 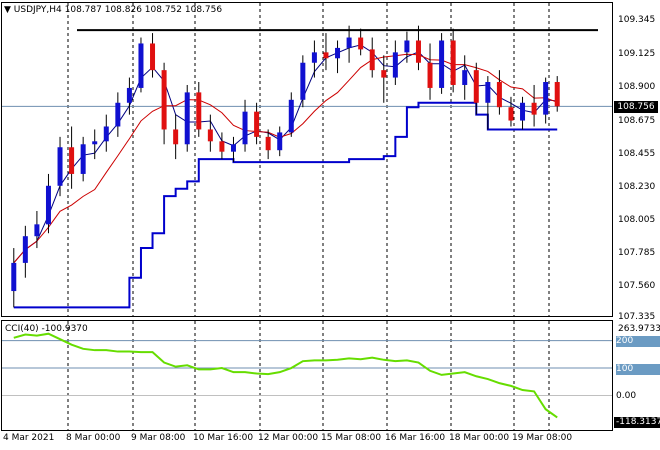 What do you see at coordinates (638, 369) in the screenshot?
I see `cci-level-100-tag: 100` at bounding box center [638, 369].